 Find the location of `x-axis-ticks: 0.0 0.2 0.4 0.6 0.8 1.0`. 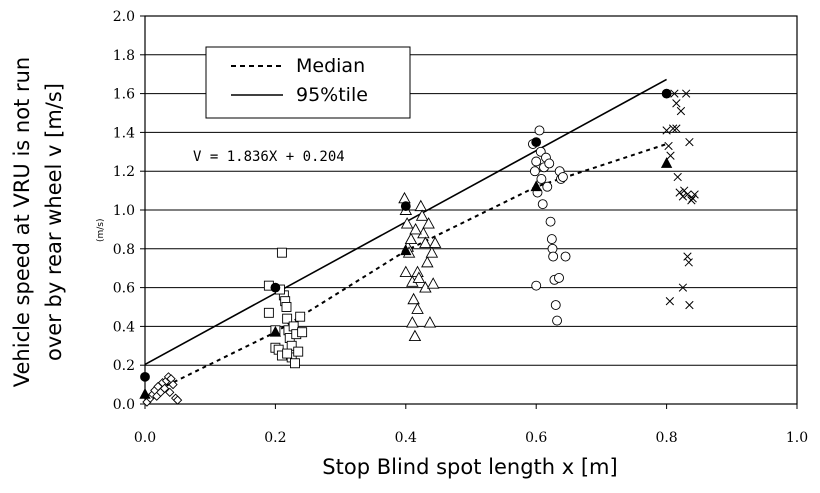

x-axis-ticks: 0.0 0.2 0.4 0.6 0.8 1.0 is located at coordinates (471, 425).